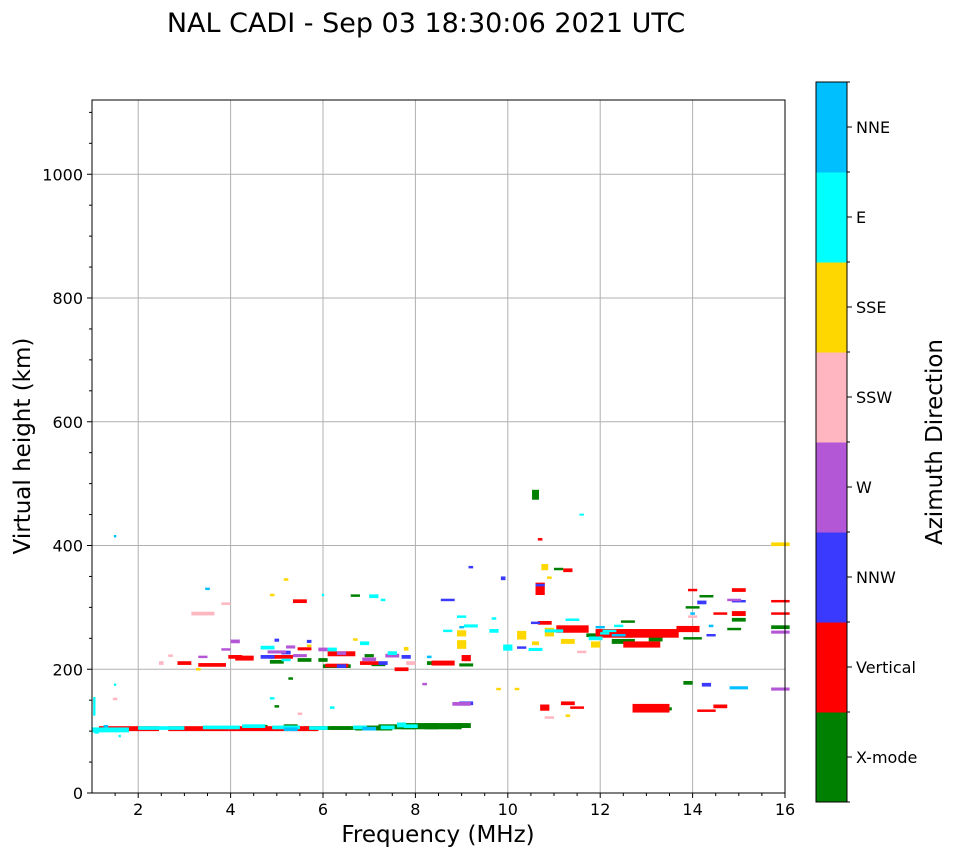  Describe the element at coordinates (864, 487) in the screenshot. I see `colorbar-tick-label: W` at that location.